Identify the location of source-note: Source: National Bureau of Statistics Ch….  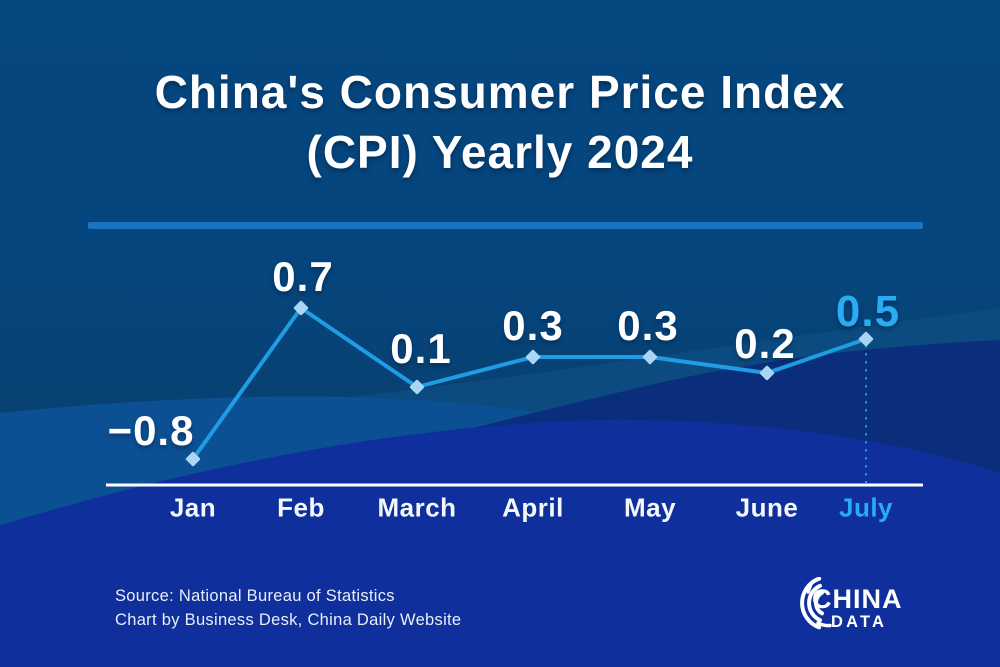
(288, 608).